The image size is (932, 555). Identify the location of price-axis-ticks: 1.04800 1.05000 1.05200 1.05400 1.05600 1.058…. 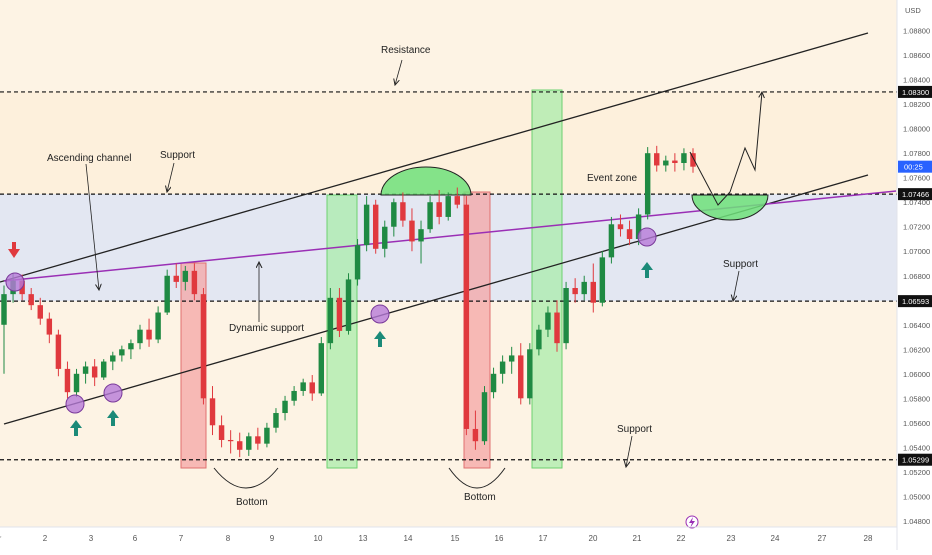
(916, 276).